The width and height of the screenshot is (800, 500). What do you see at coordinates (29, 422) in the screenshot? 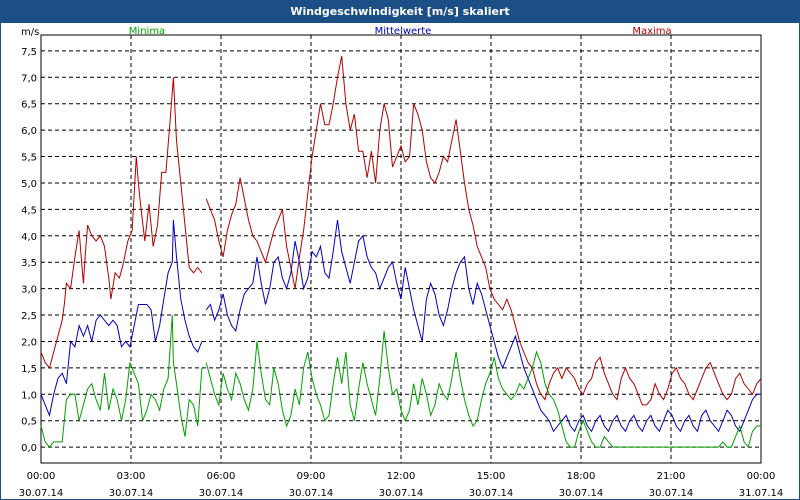
I see `y-tick-label: 0,5` at bounding box center [29, 422].